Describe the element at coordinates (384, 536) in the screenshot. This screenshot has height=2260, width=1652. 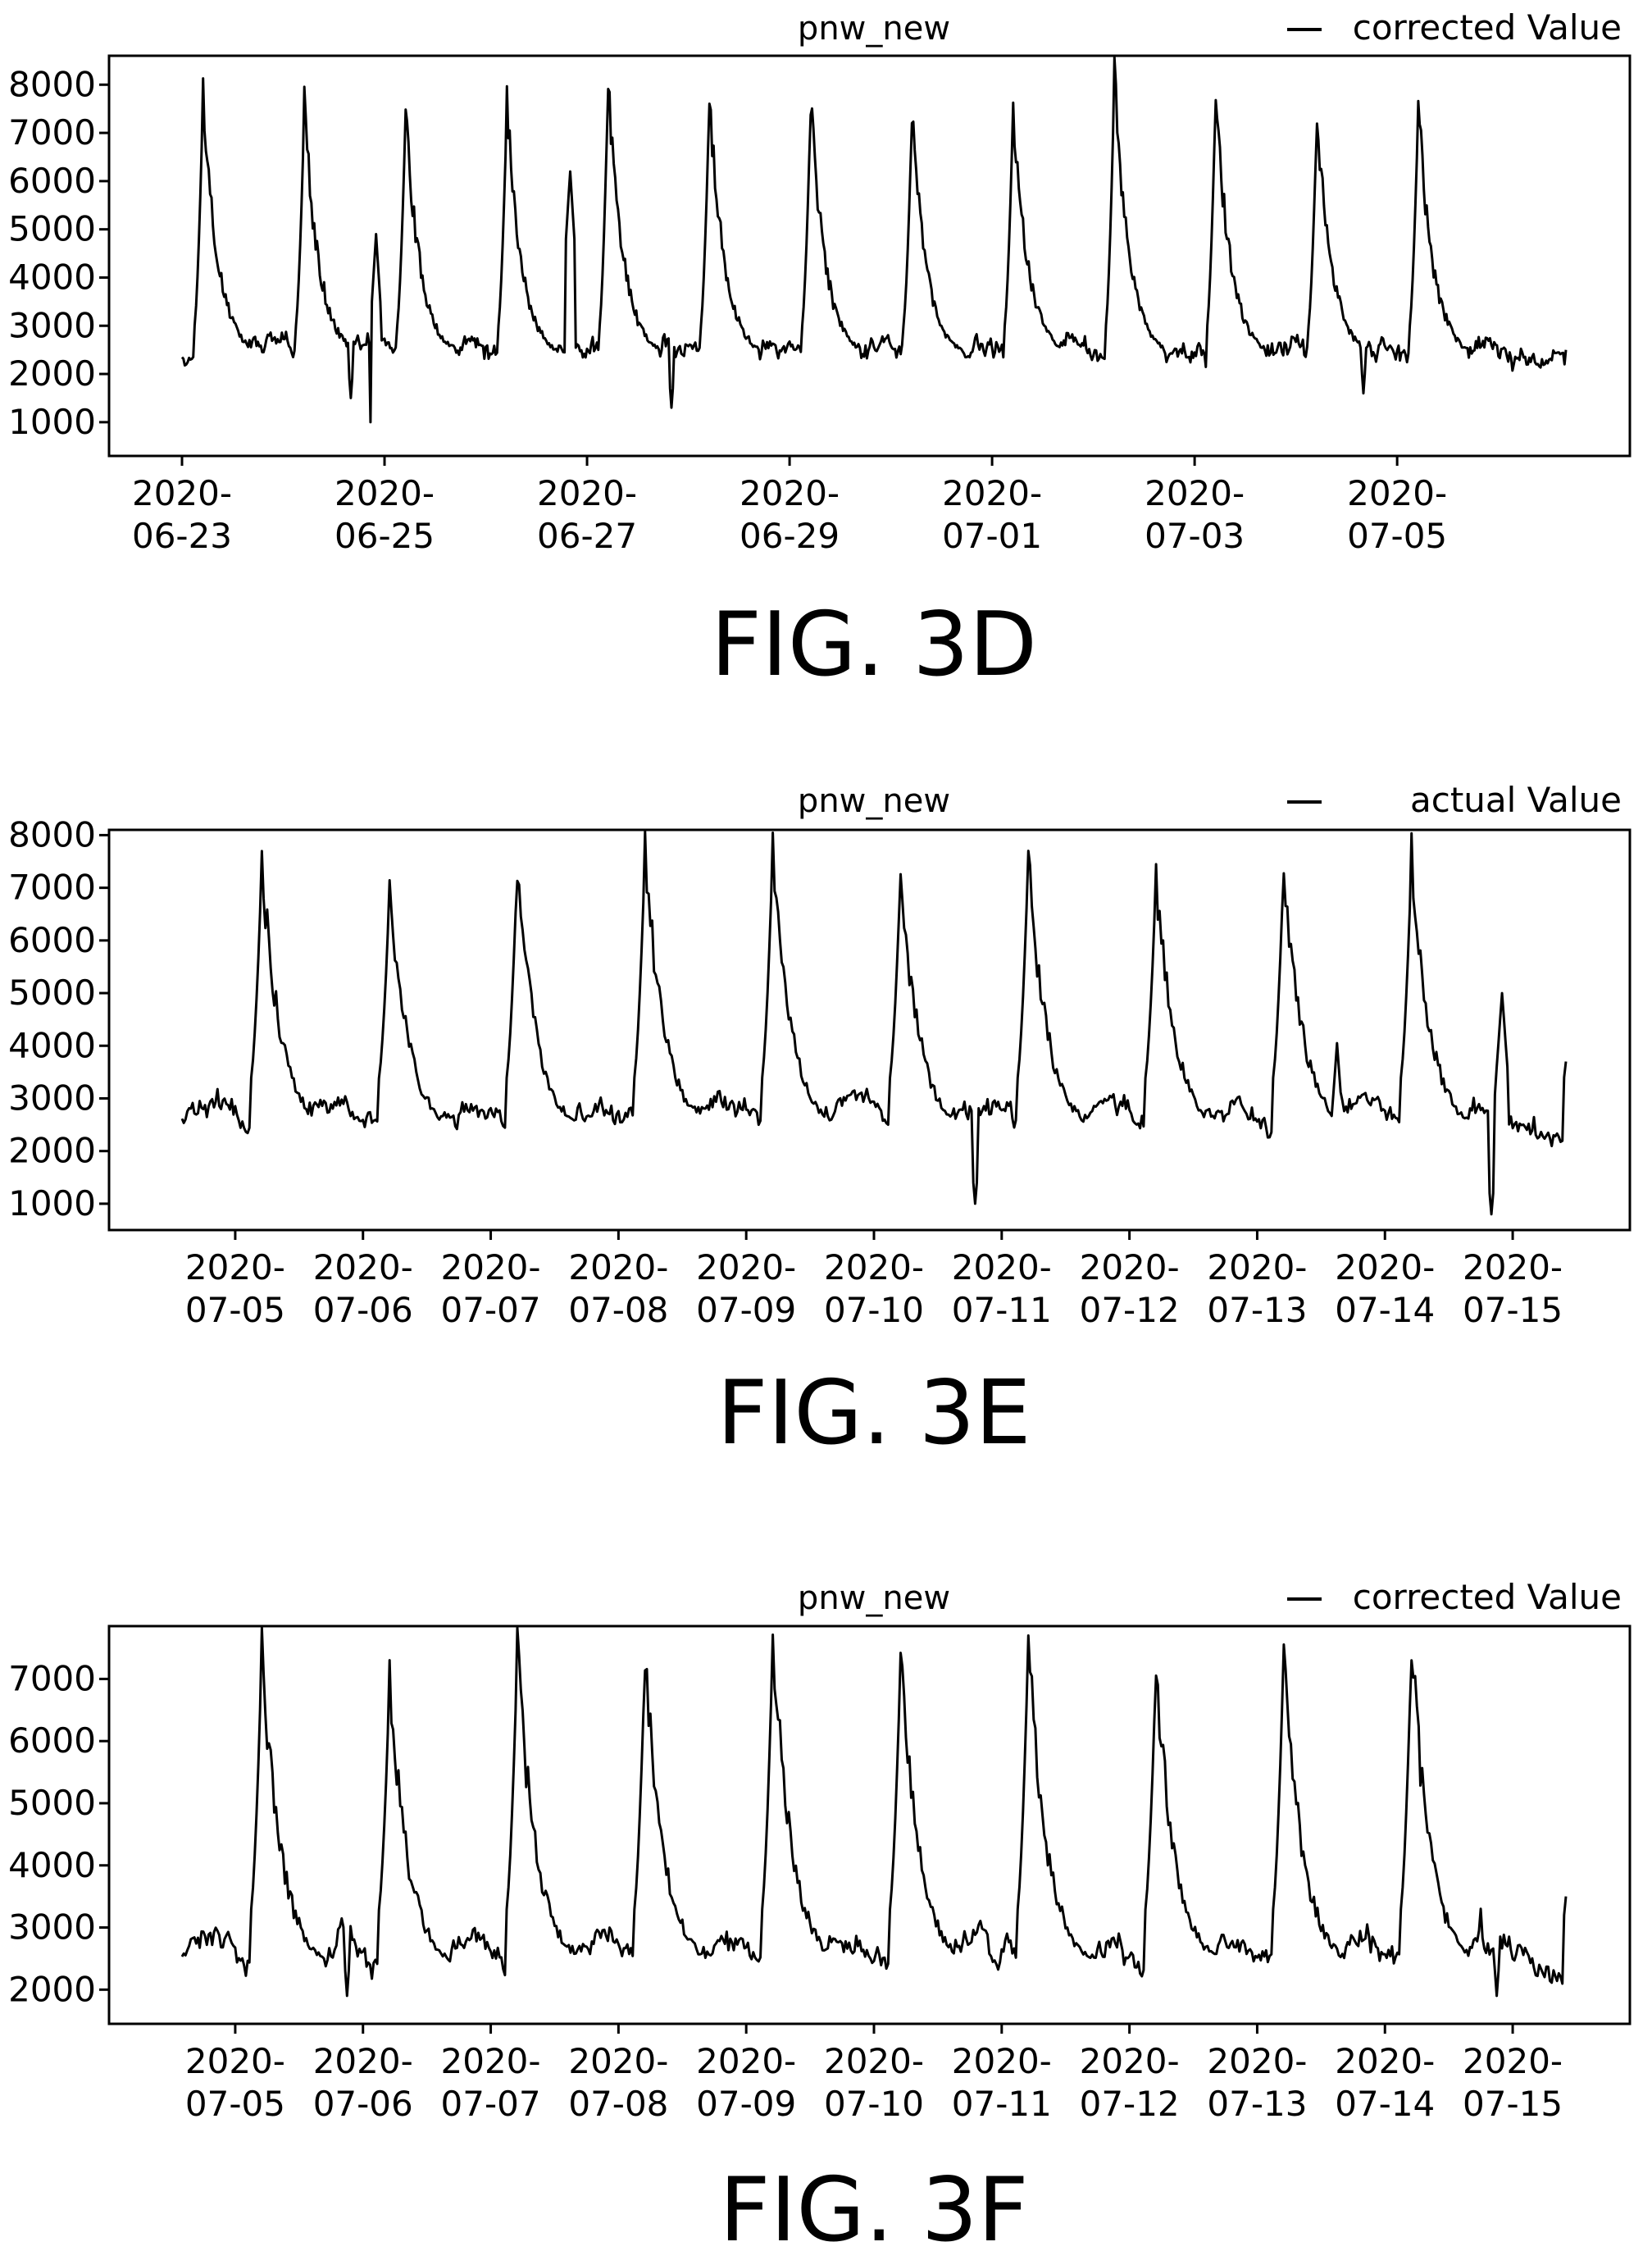
I see `x-tick-label-line2: 06-25` at that location.